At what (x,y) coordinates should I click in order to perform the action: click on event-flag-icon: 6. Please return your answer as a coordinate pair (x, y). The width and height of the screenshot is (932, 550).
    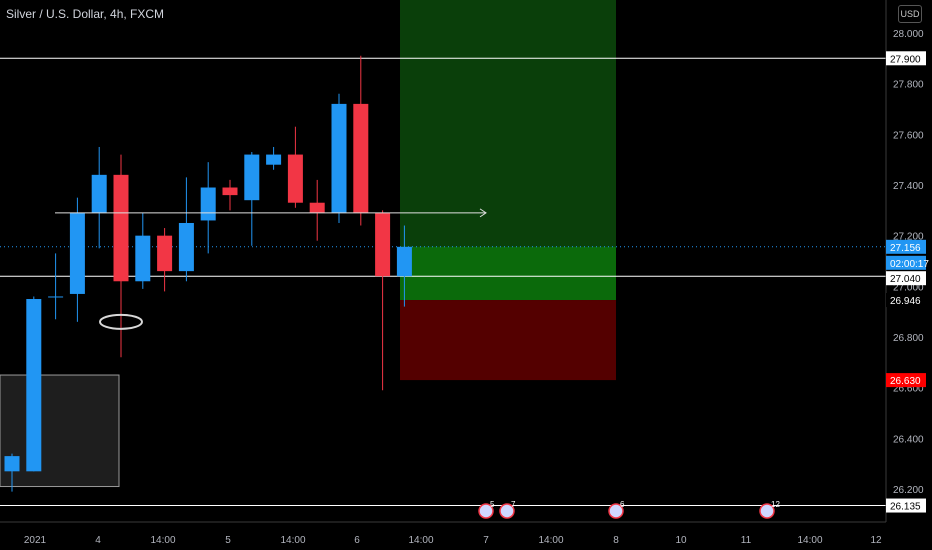
    Looking at the image, I should click on (616, 509).